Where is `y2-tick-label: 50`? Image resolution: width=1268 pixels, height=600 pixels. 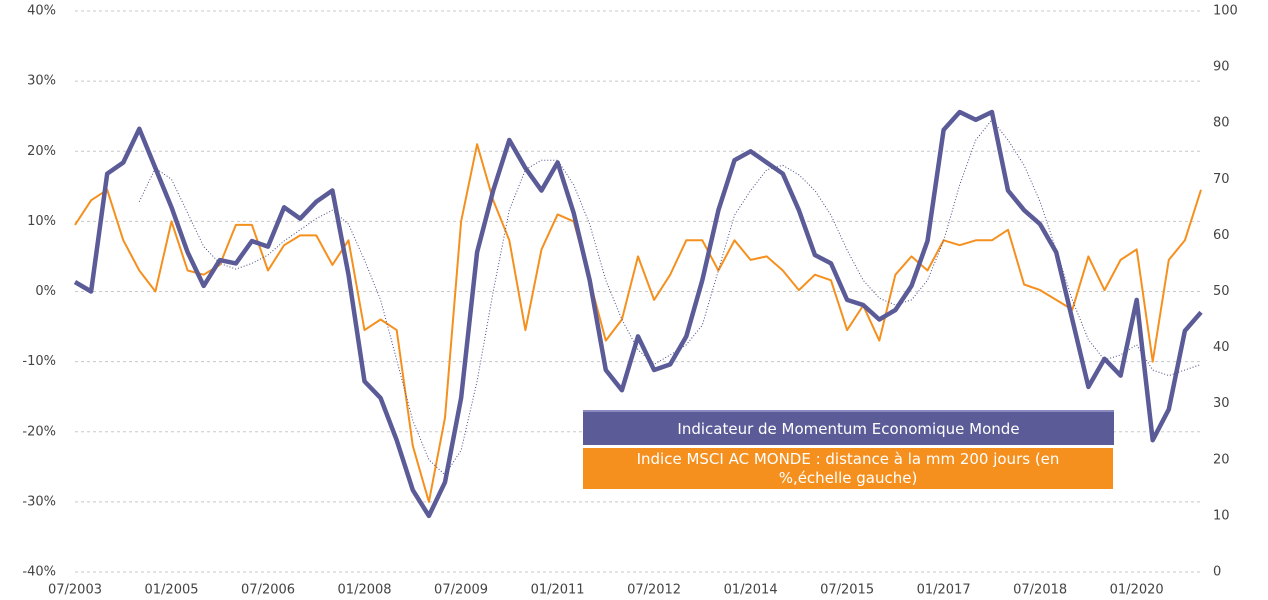 y2-tick-label: 50 is located at coordinates (1221, 291).